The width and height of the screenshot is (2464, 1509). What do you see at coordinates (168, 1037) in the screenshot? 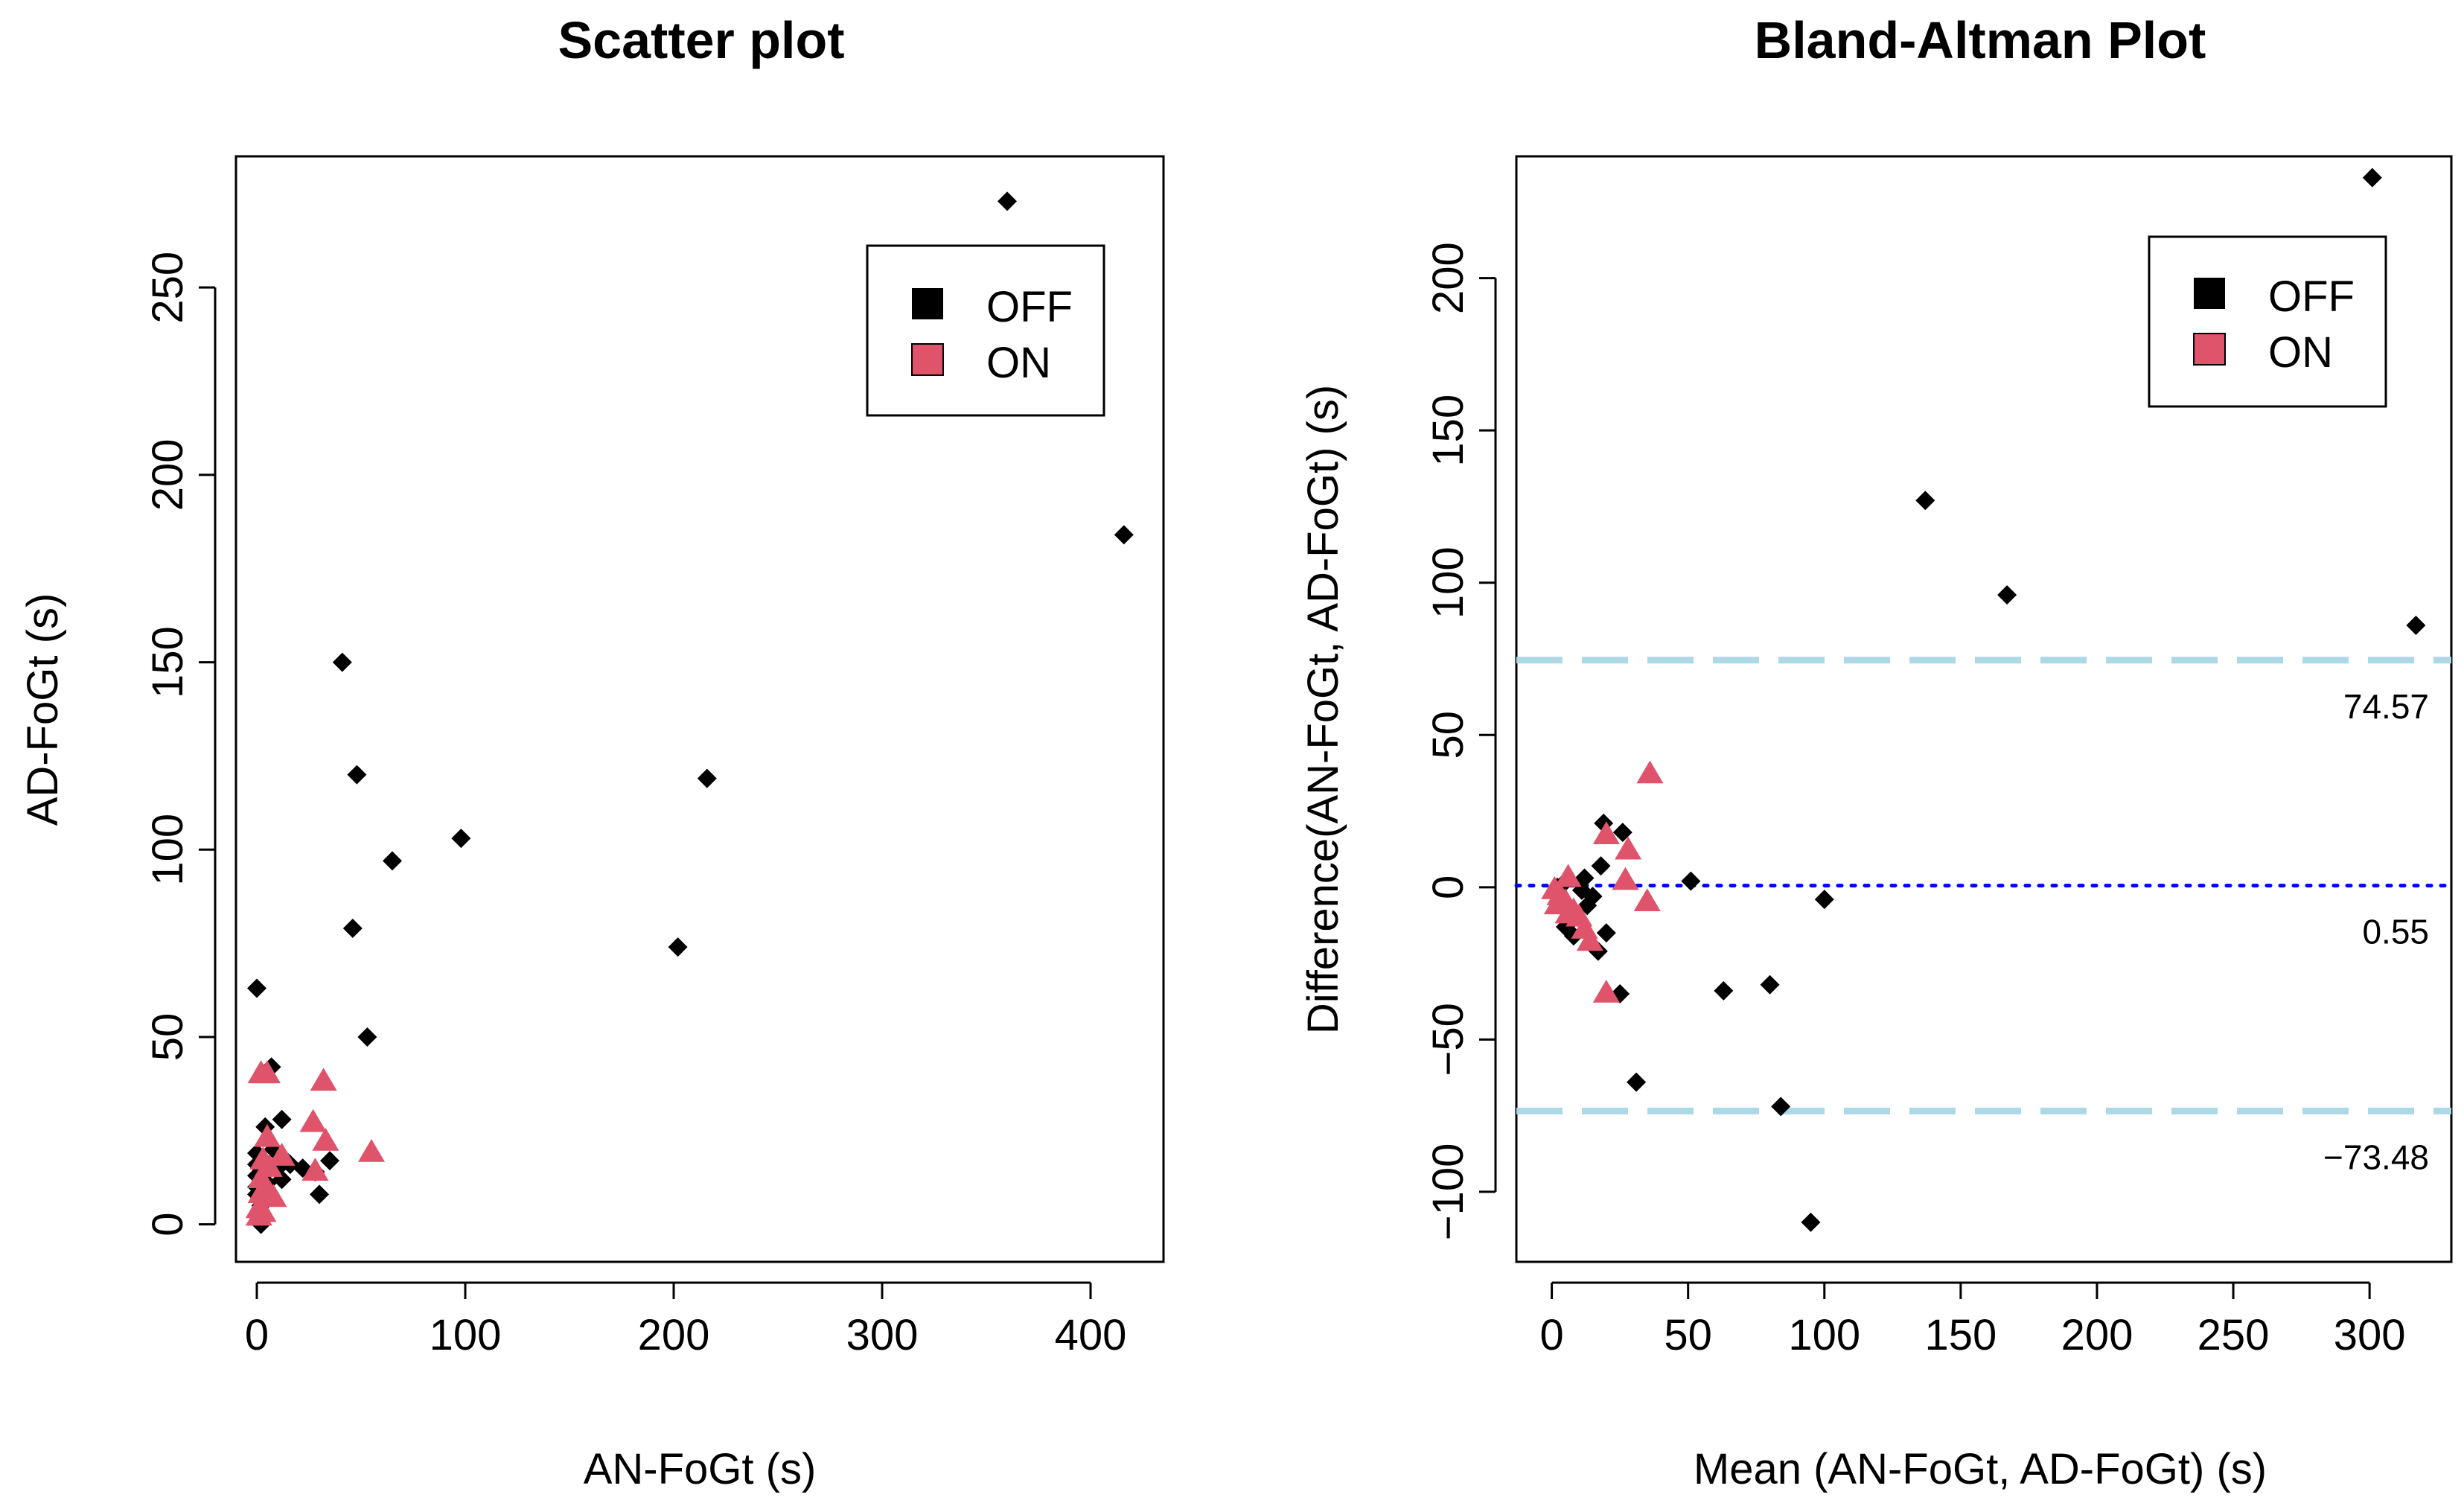
I see `scatter-y-tick-label: 50` at bounding box center [168, 1037].